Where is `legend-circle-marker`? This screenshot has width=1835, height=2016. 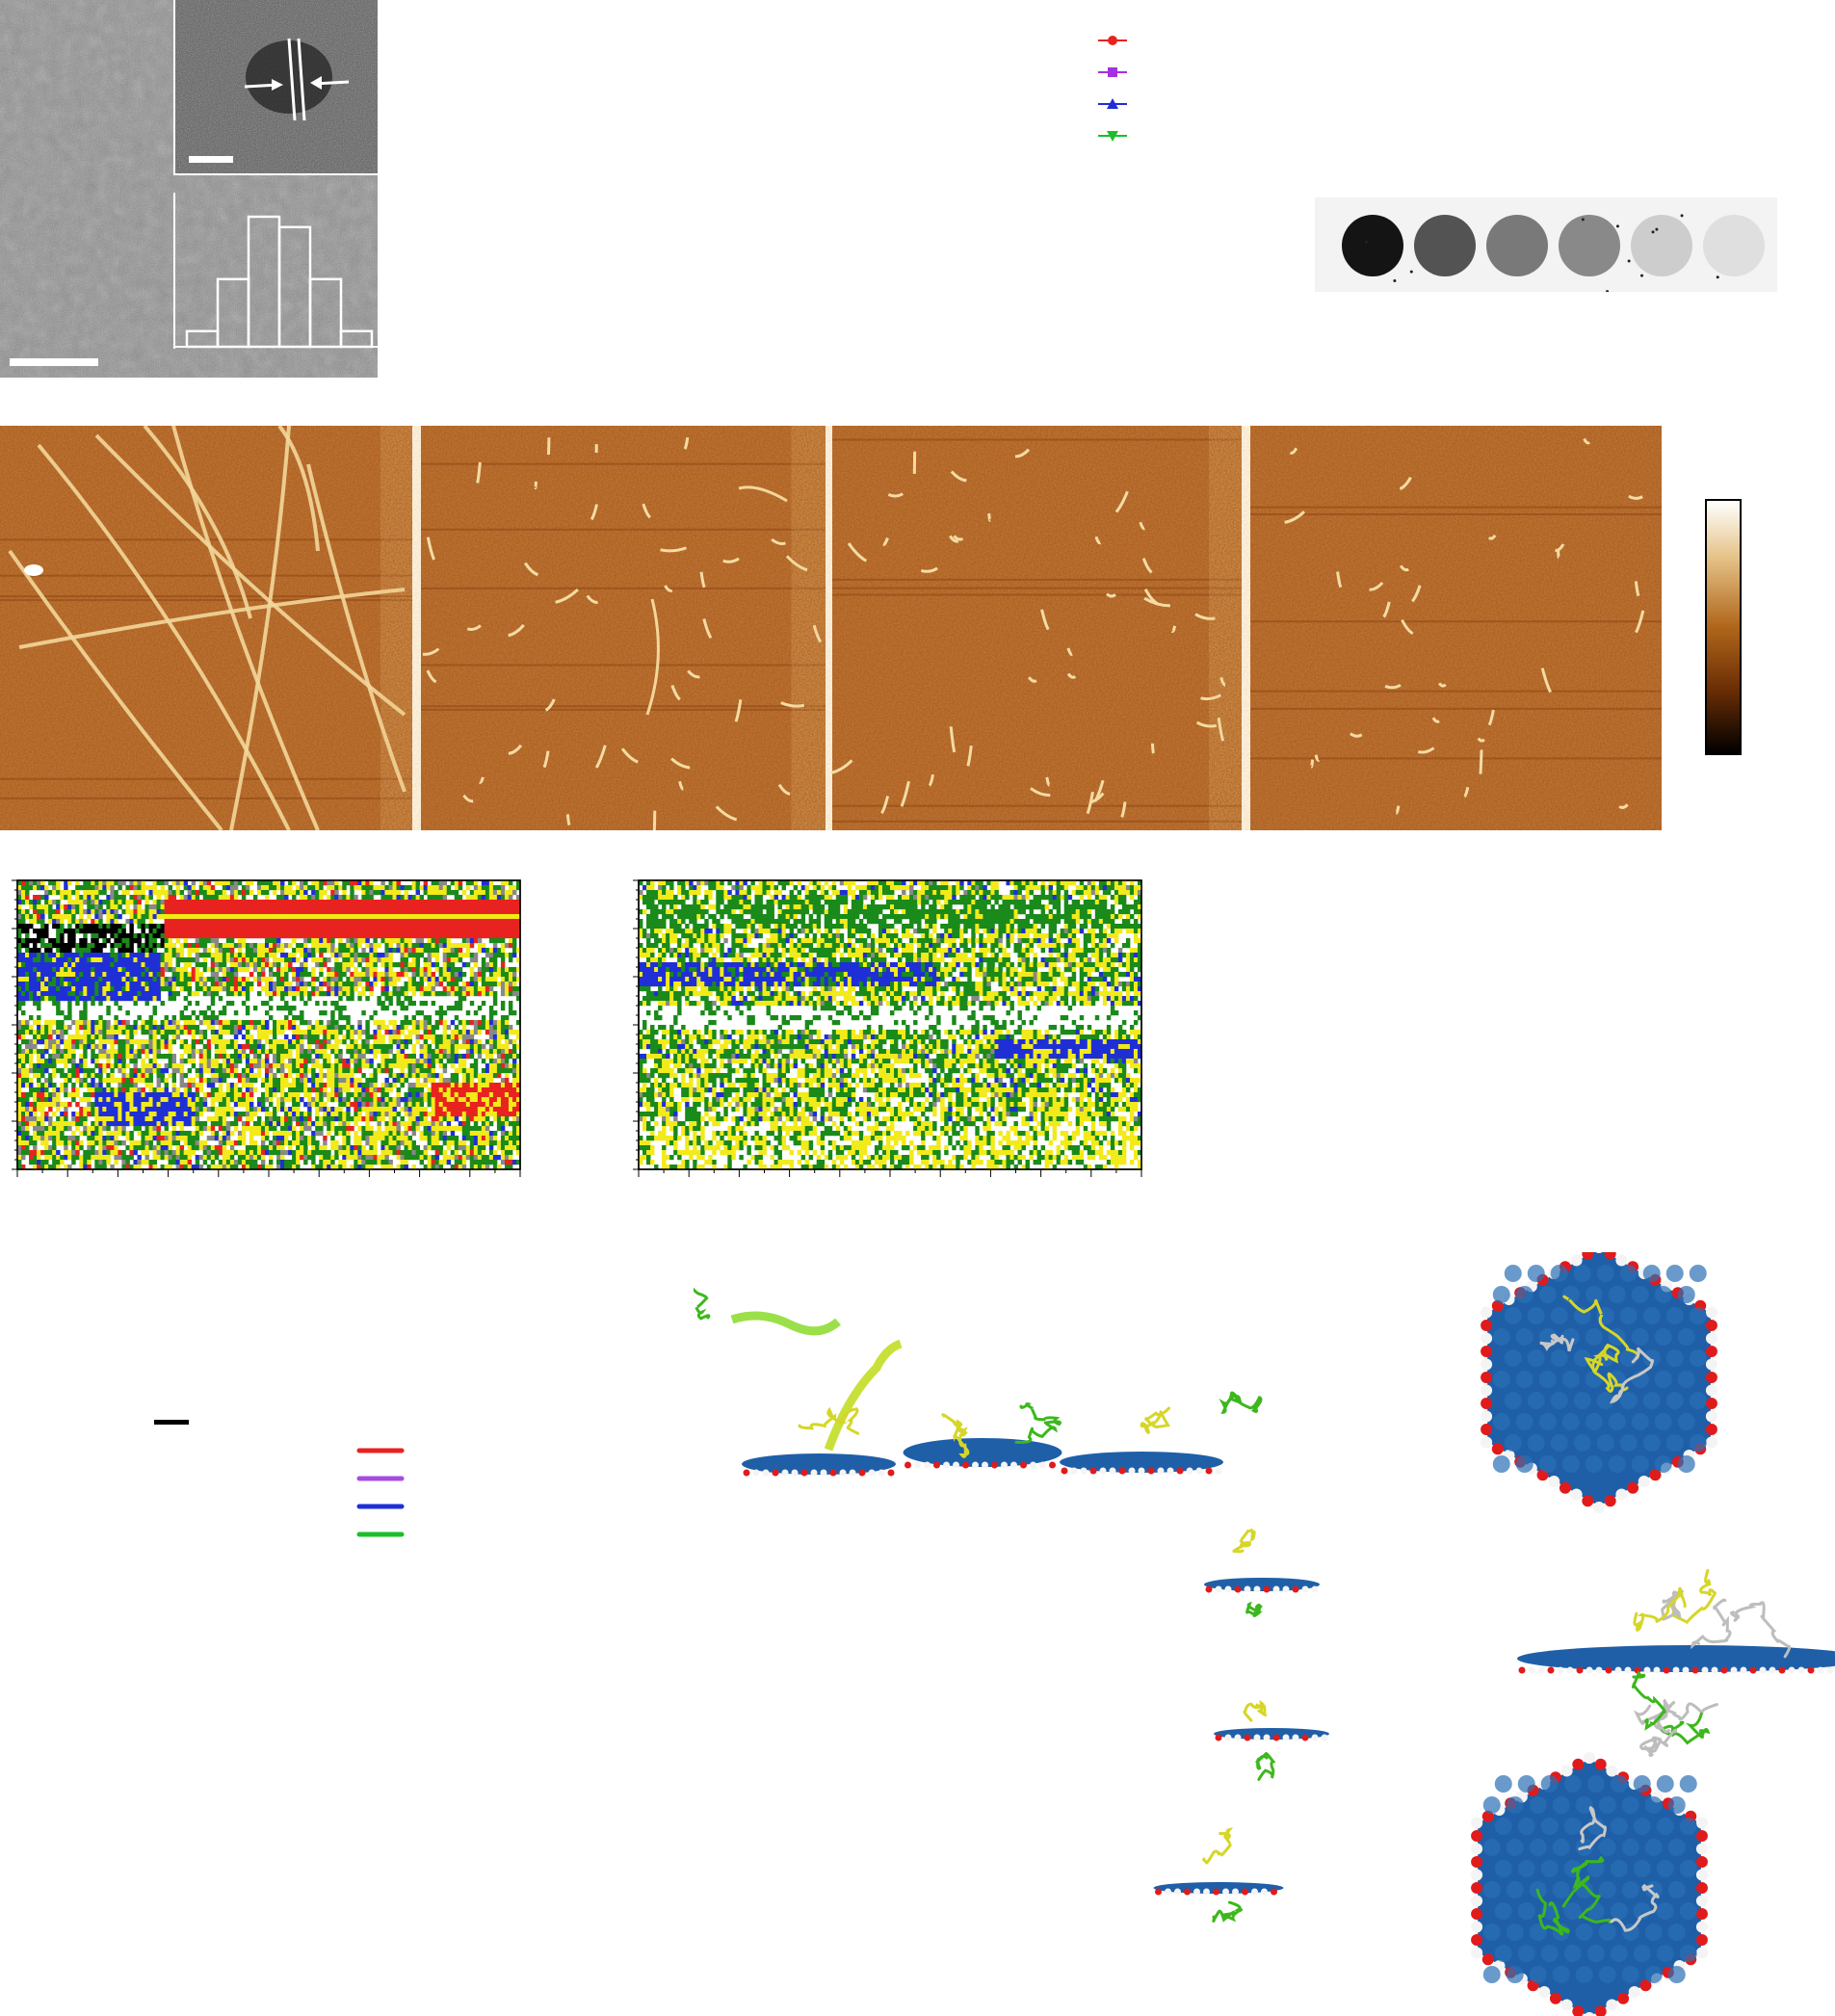
legend-circle-marker is located at coordinates (1112, 40).